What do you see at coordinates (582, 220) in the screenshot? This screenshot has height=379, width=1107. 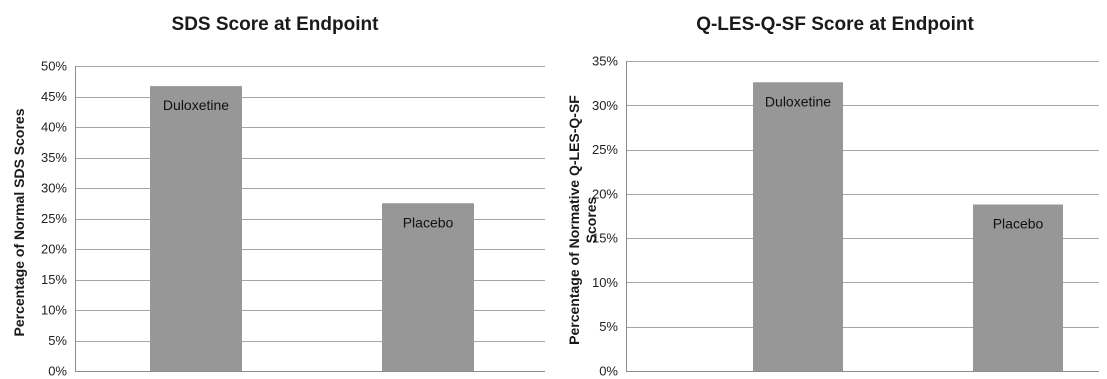 I see `y-axis-label: Percentage of Normative Q-LES-Q-SFScores` at bounding box center [582, 220].